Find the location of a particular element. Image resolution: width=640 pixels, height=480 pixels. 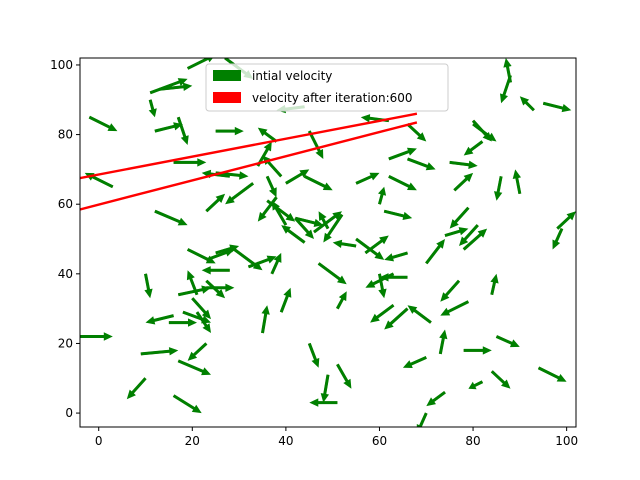

x-tick-label: 100 is located at coordinates (566, 441).